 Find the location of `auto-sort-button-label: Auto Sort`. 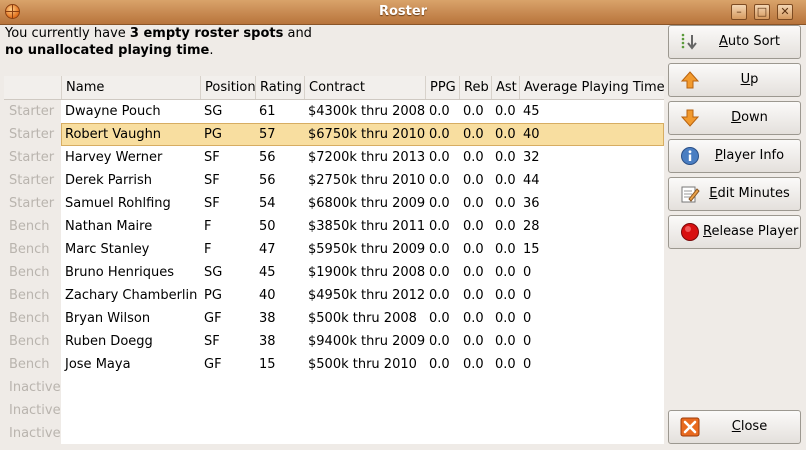

auto-sort-button-label: Auto Sort is located at coordinates (749, 41).